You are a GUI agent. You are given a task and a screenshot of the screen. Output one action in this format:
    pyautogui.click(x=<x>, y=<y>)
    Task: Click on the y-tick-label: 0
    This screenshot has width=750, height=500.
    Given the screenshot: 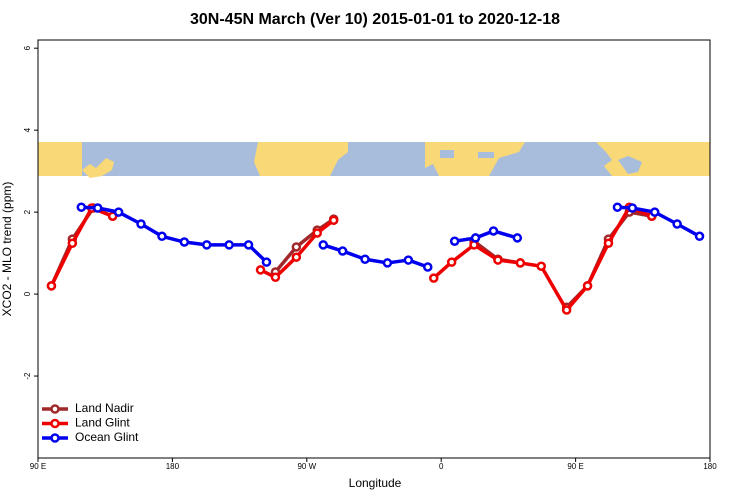 What is the action you would take?
    pyautogui.click(x=27, y=293)
    